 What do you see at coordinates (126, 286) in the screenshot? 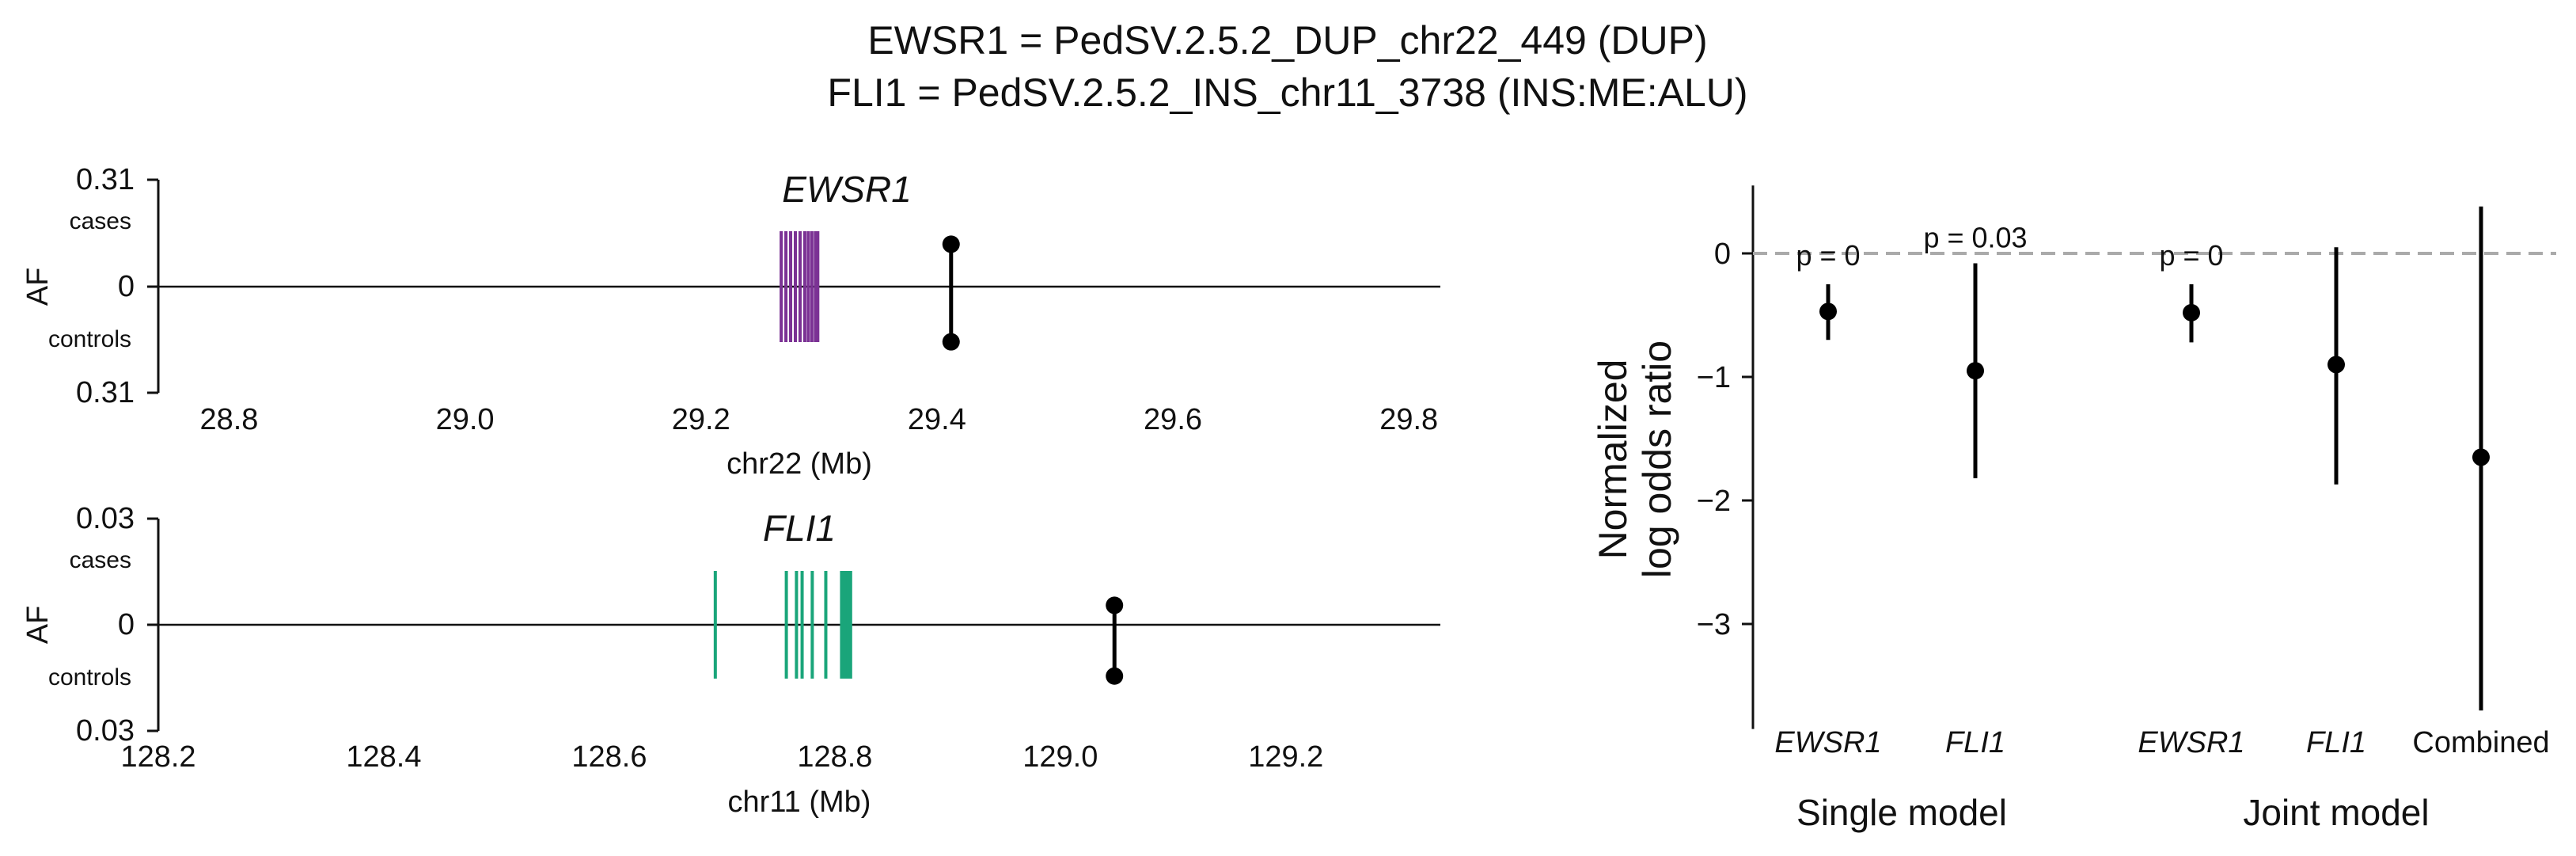
I see `ewsr1-y-tick-label: 0` at bounding box center [126, 286].